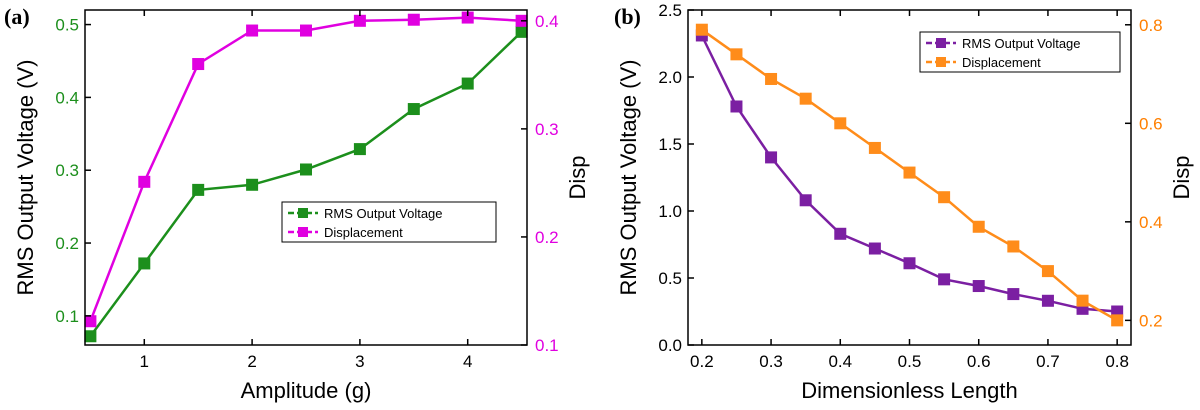  What do you see at coordinates (67, 316) in the screenshot?
I see `y-tick-label: 0.1` at bounding box center [67, 316].